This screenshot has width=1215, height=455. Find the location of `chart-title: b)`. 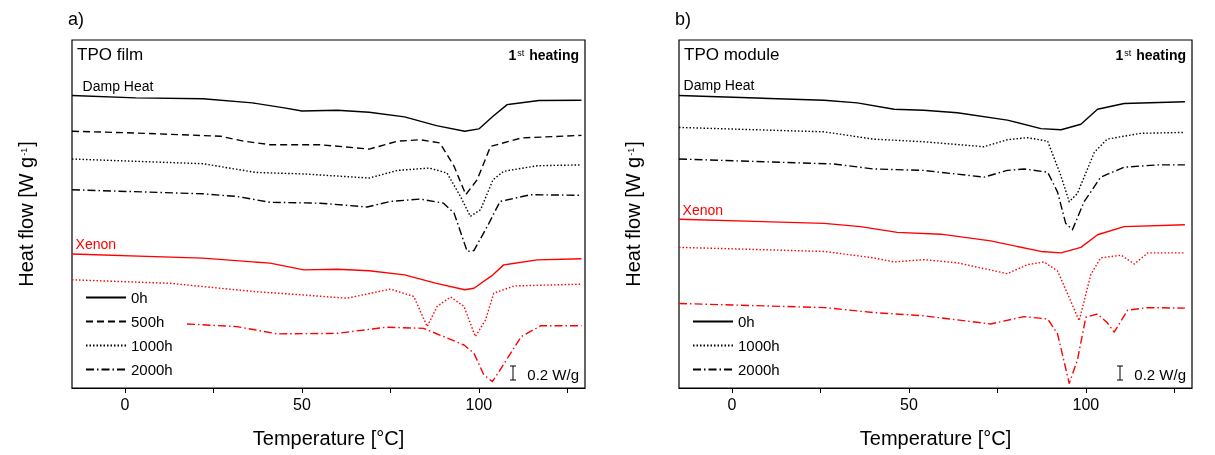

chart-title: b) is located at coordinates (683, 19).